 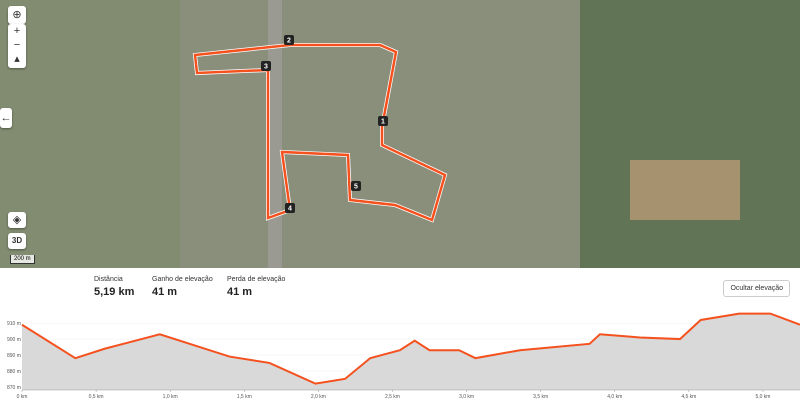 I want to click on waypoint-label: 1, so click(x=383, y=121).